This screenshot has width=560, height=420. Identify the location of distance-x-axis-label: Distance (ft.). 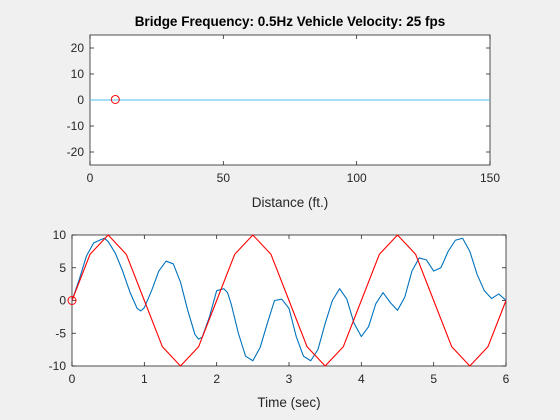
(290, 202).